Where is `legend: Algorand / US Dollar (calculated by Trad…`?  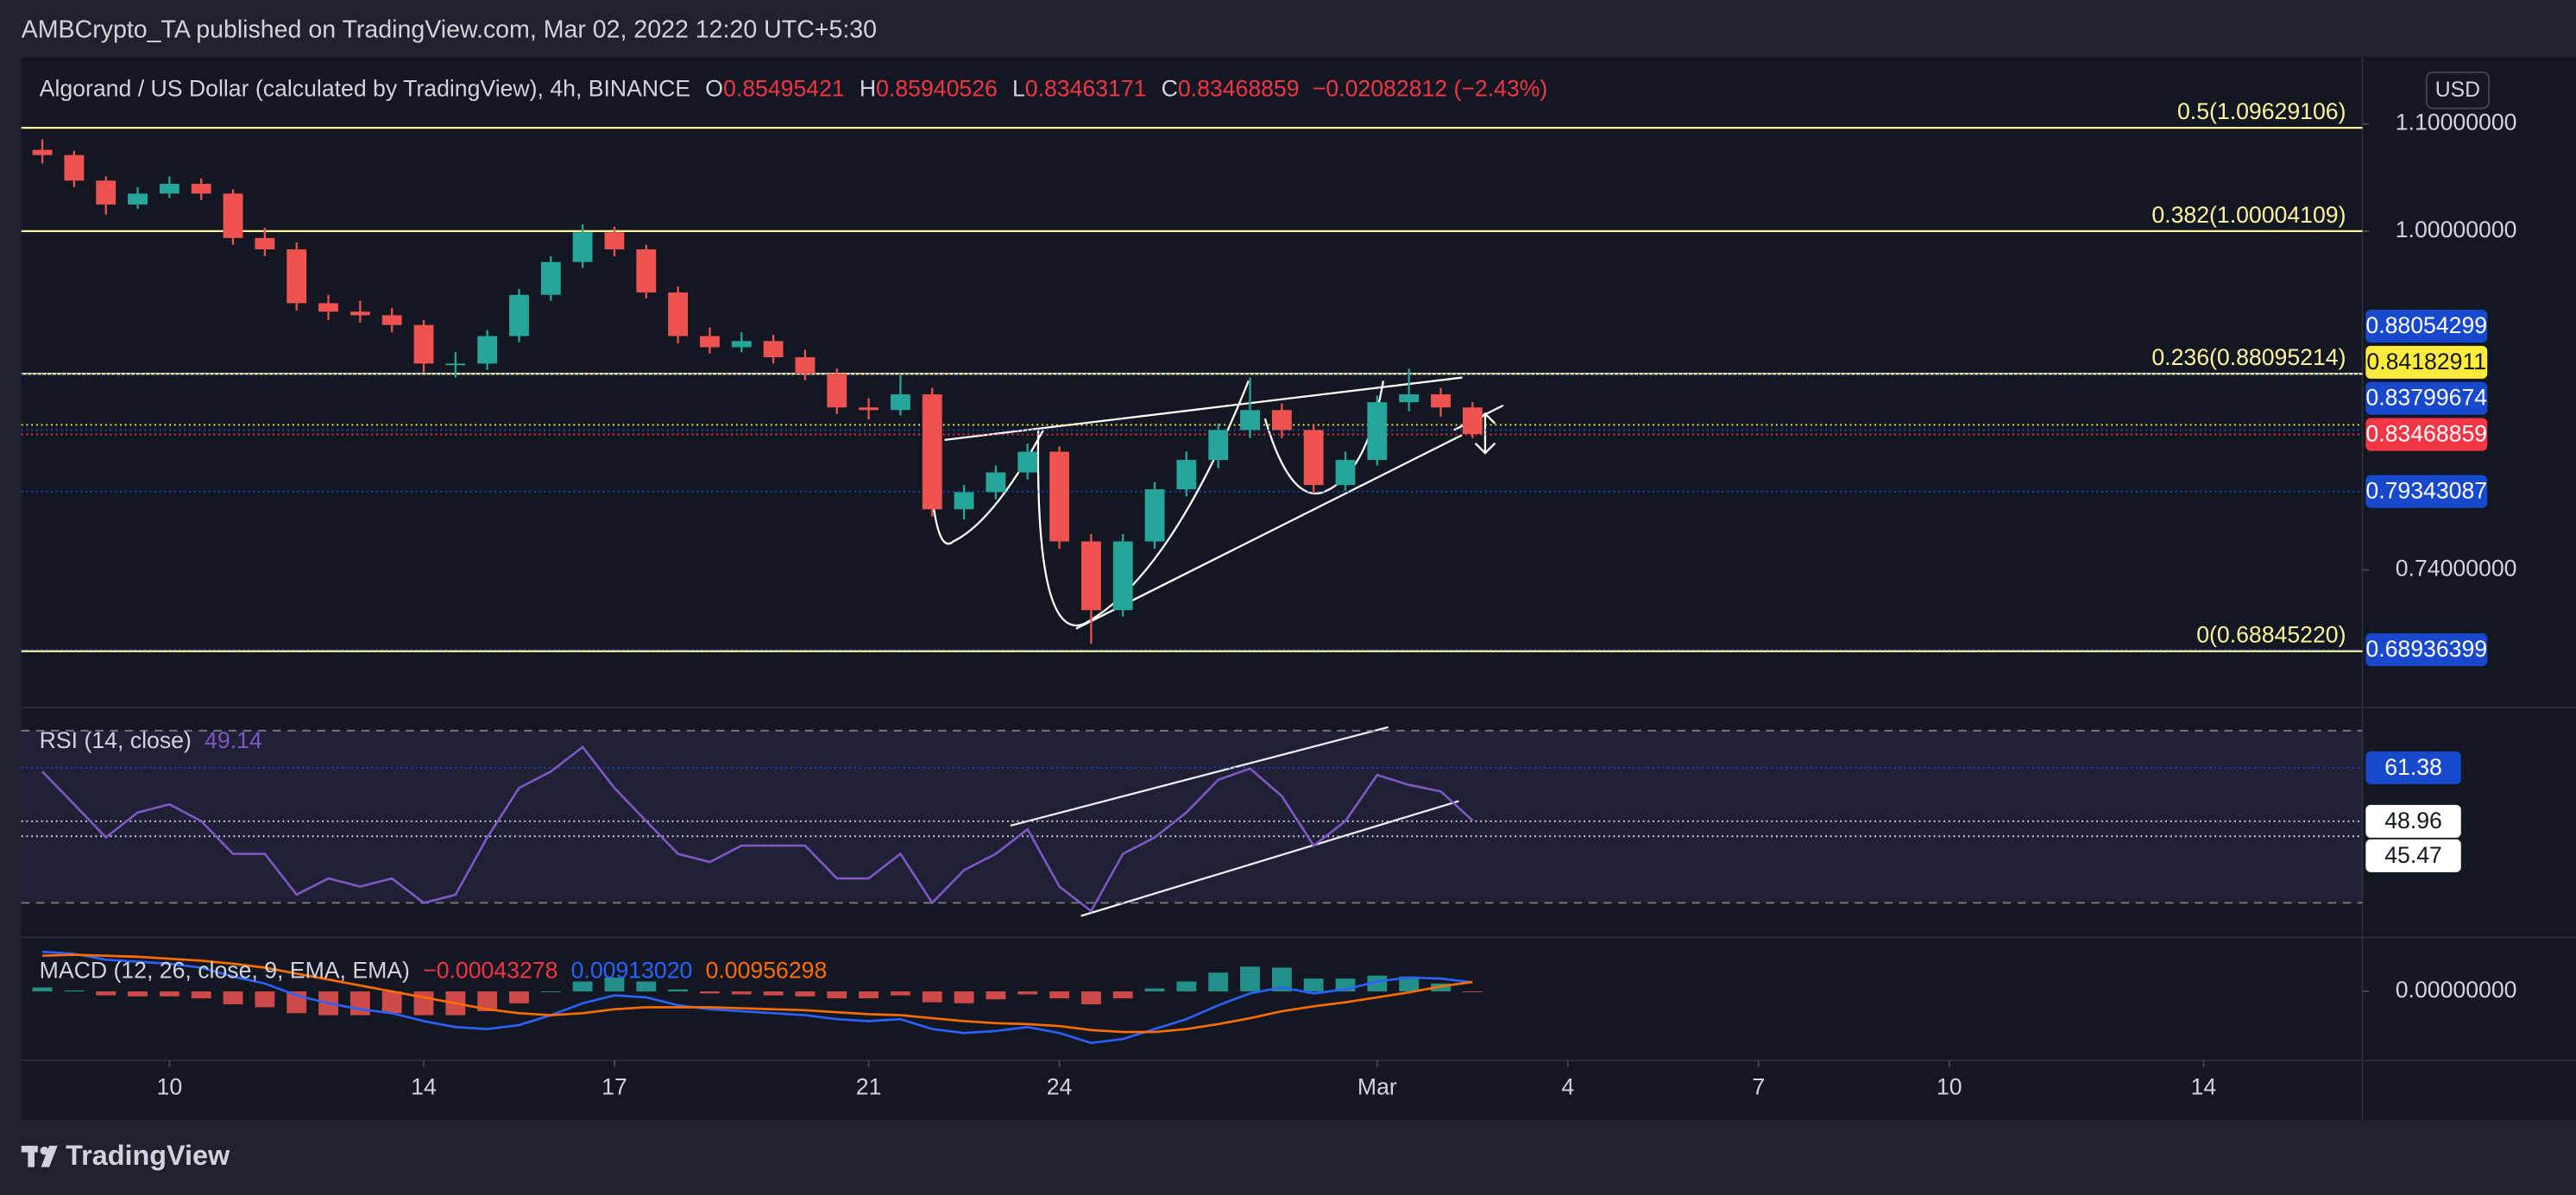
legend: Algorand / US Dollar (calculated by Trad… is located at coordinates (794, 89).